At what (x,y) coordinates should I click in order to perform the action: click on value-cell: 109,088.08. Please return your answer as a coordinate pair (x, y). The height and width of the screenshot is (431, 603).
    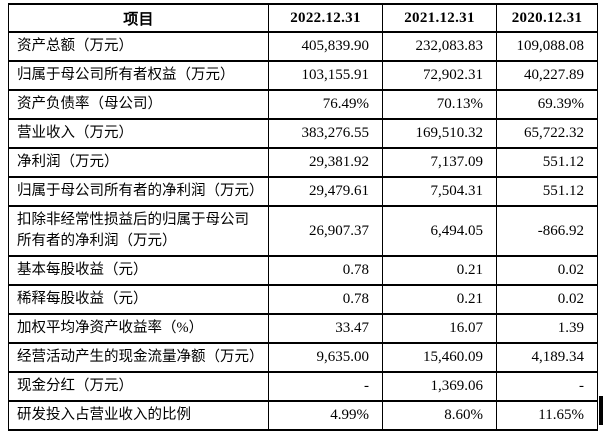
    Looking at the image, I should click on (547, 46).